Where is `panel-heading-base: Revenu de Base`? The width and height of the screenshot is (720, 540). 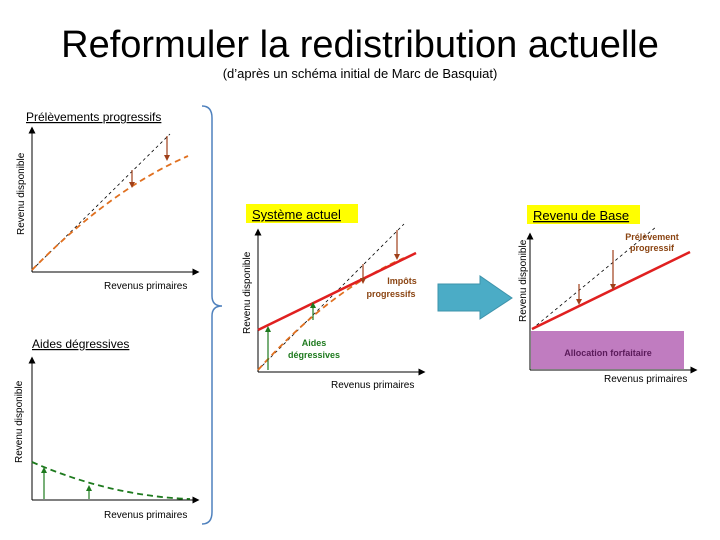
panel-heading-base: Revenu de Base is located at coordinates (581, 215).